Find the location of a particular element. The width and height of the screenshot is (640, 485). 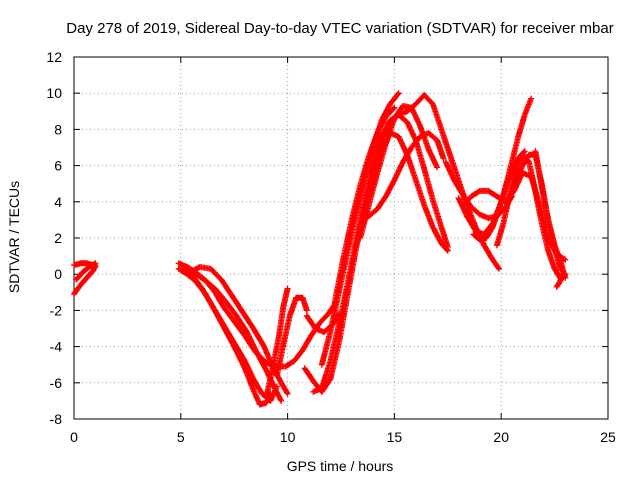

series-17-points is located at coordinates (406, 175).